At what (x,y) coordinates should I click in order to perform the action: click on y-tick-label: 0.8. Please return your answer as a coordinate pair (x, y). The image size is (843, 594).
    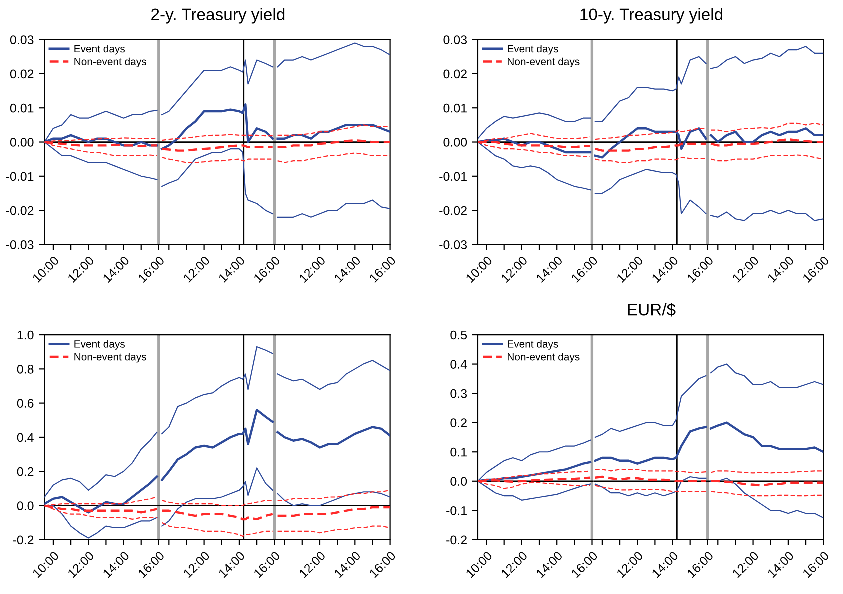
    Looking at the image, I should click on (25, 369).